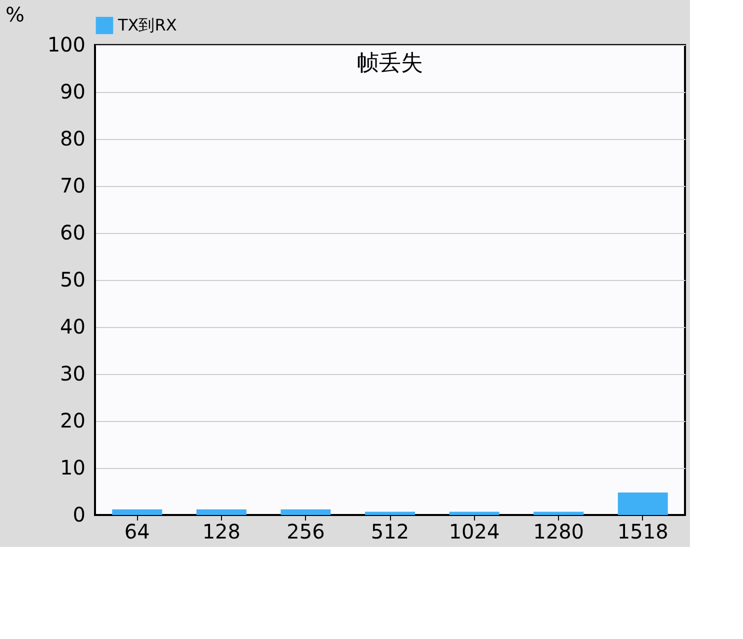 The image size is (743, 639). What do you see at coordinates (474, 532) in the screenshot?
I see `x-tick-label: 1024` at bounding box center [474, 532].